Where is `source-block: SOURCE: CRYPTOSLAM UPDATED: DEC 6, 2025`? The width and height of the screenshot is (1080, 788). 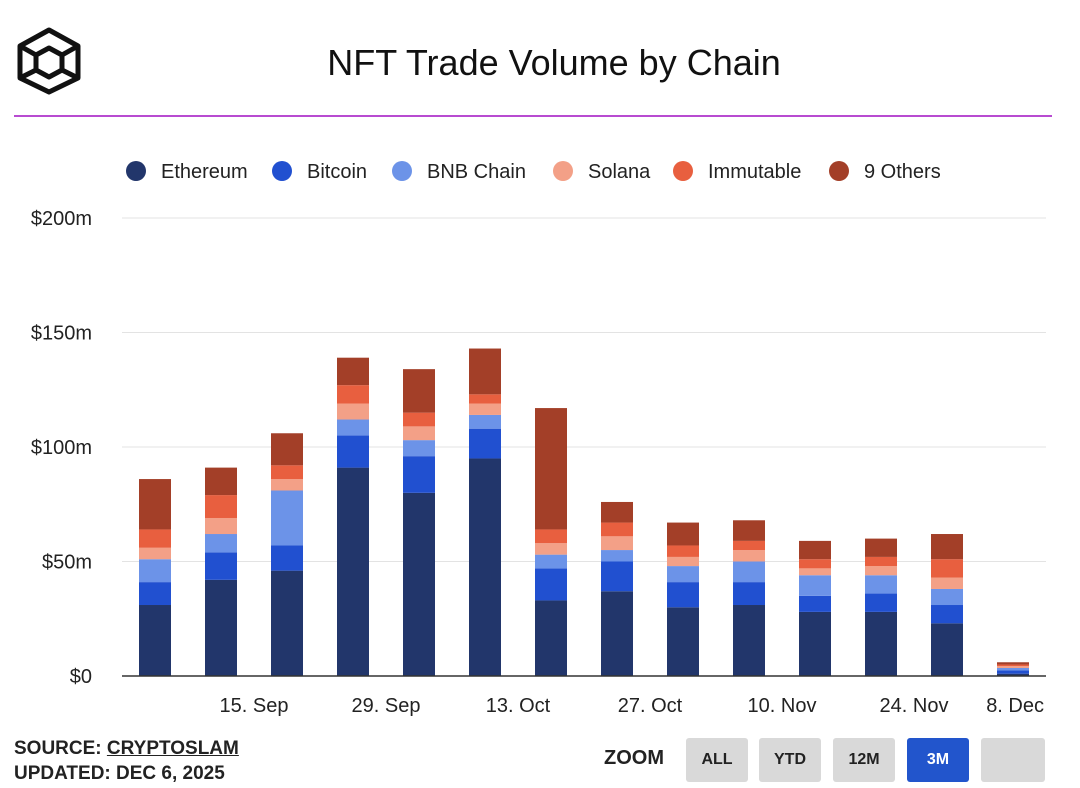
source-block: SOURCE: CRYPTOSLAM UPDATED: DEC 6, 2025 is located at coordinates (126, 761).